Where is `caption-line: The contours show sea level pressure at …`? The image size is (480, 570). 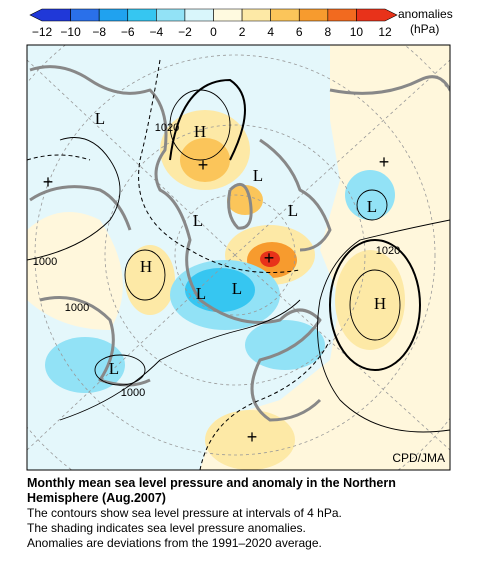 caption-line: The contours show sea level pressure at … is located at coordinates (184, 513).